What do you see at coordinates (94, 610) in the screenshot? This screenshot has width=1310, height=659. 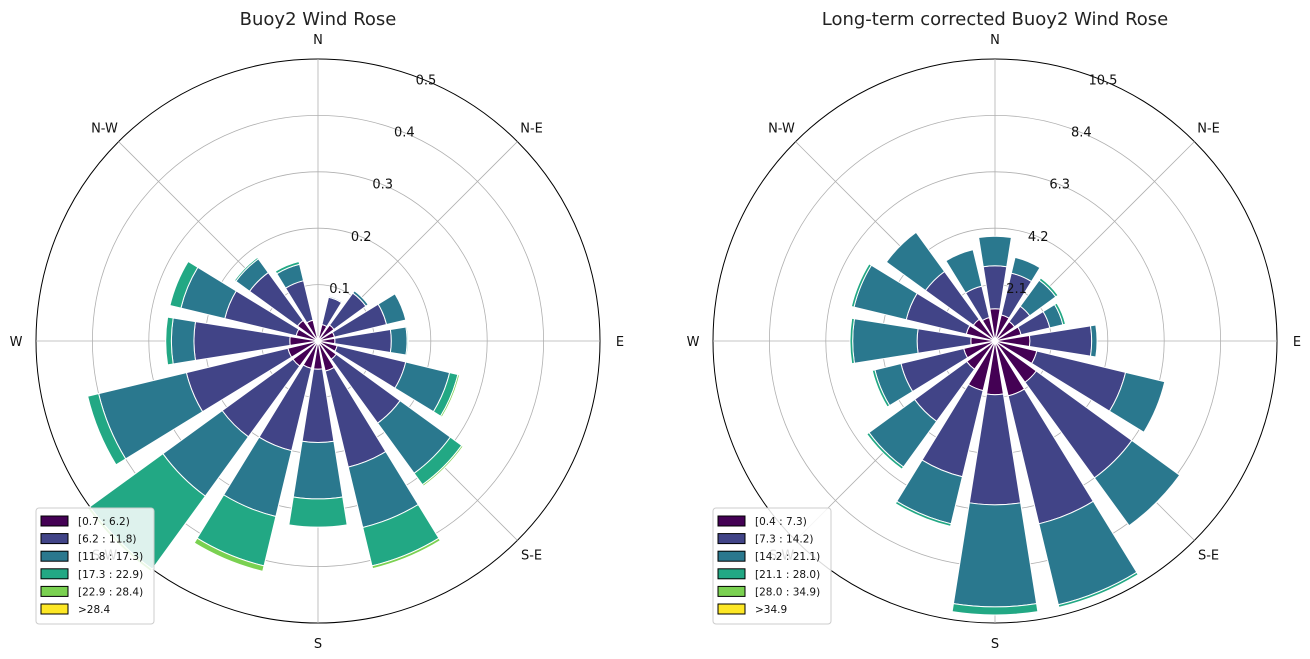 I see `legend-label: >28.4` at bounding box center [94, 610].